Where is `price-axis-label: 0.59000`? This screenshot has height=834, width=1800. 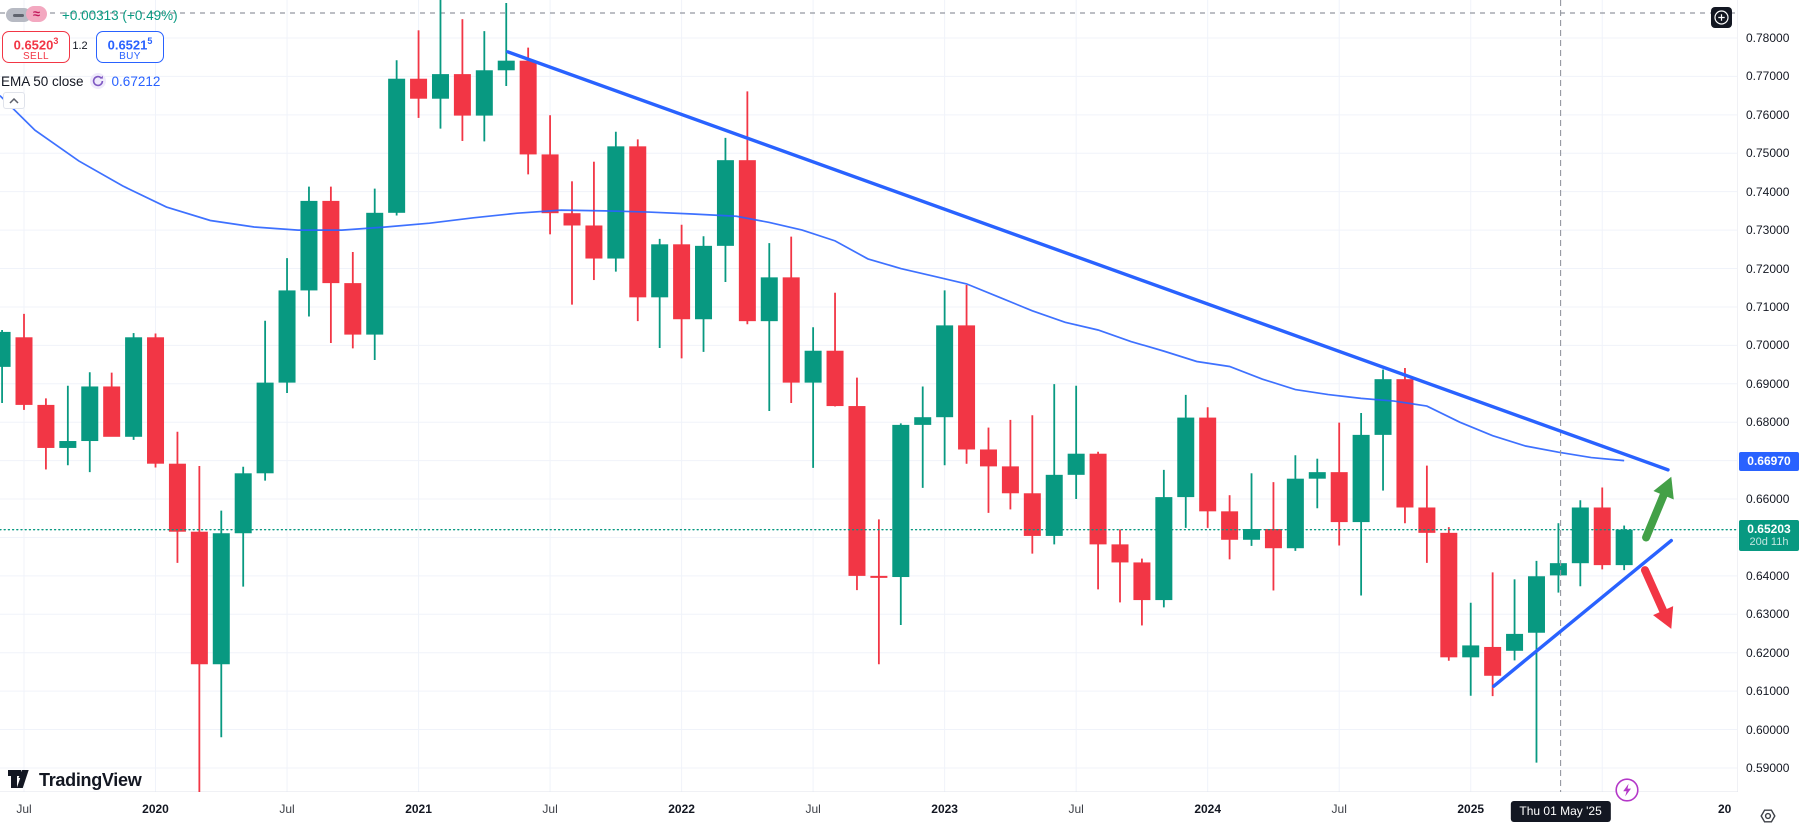
price-axis-label: 0.59000 is located at coordinates (1768, 767).